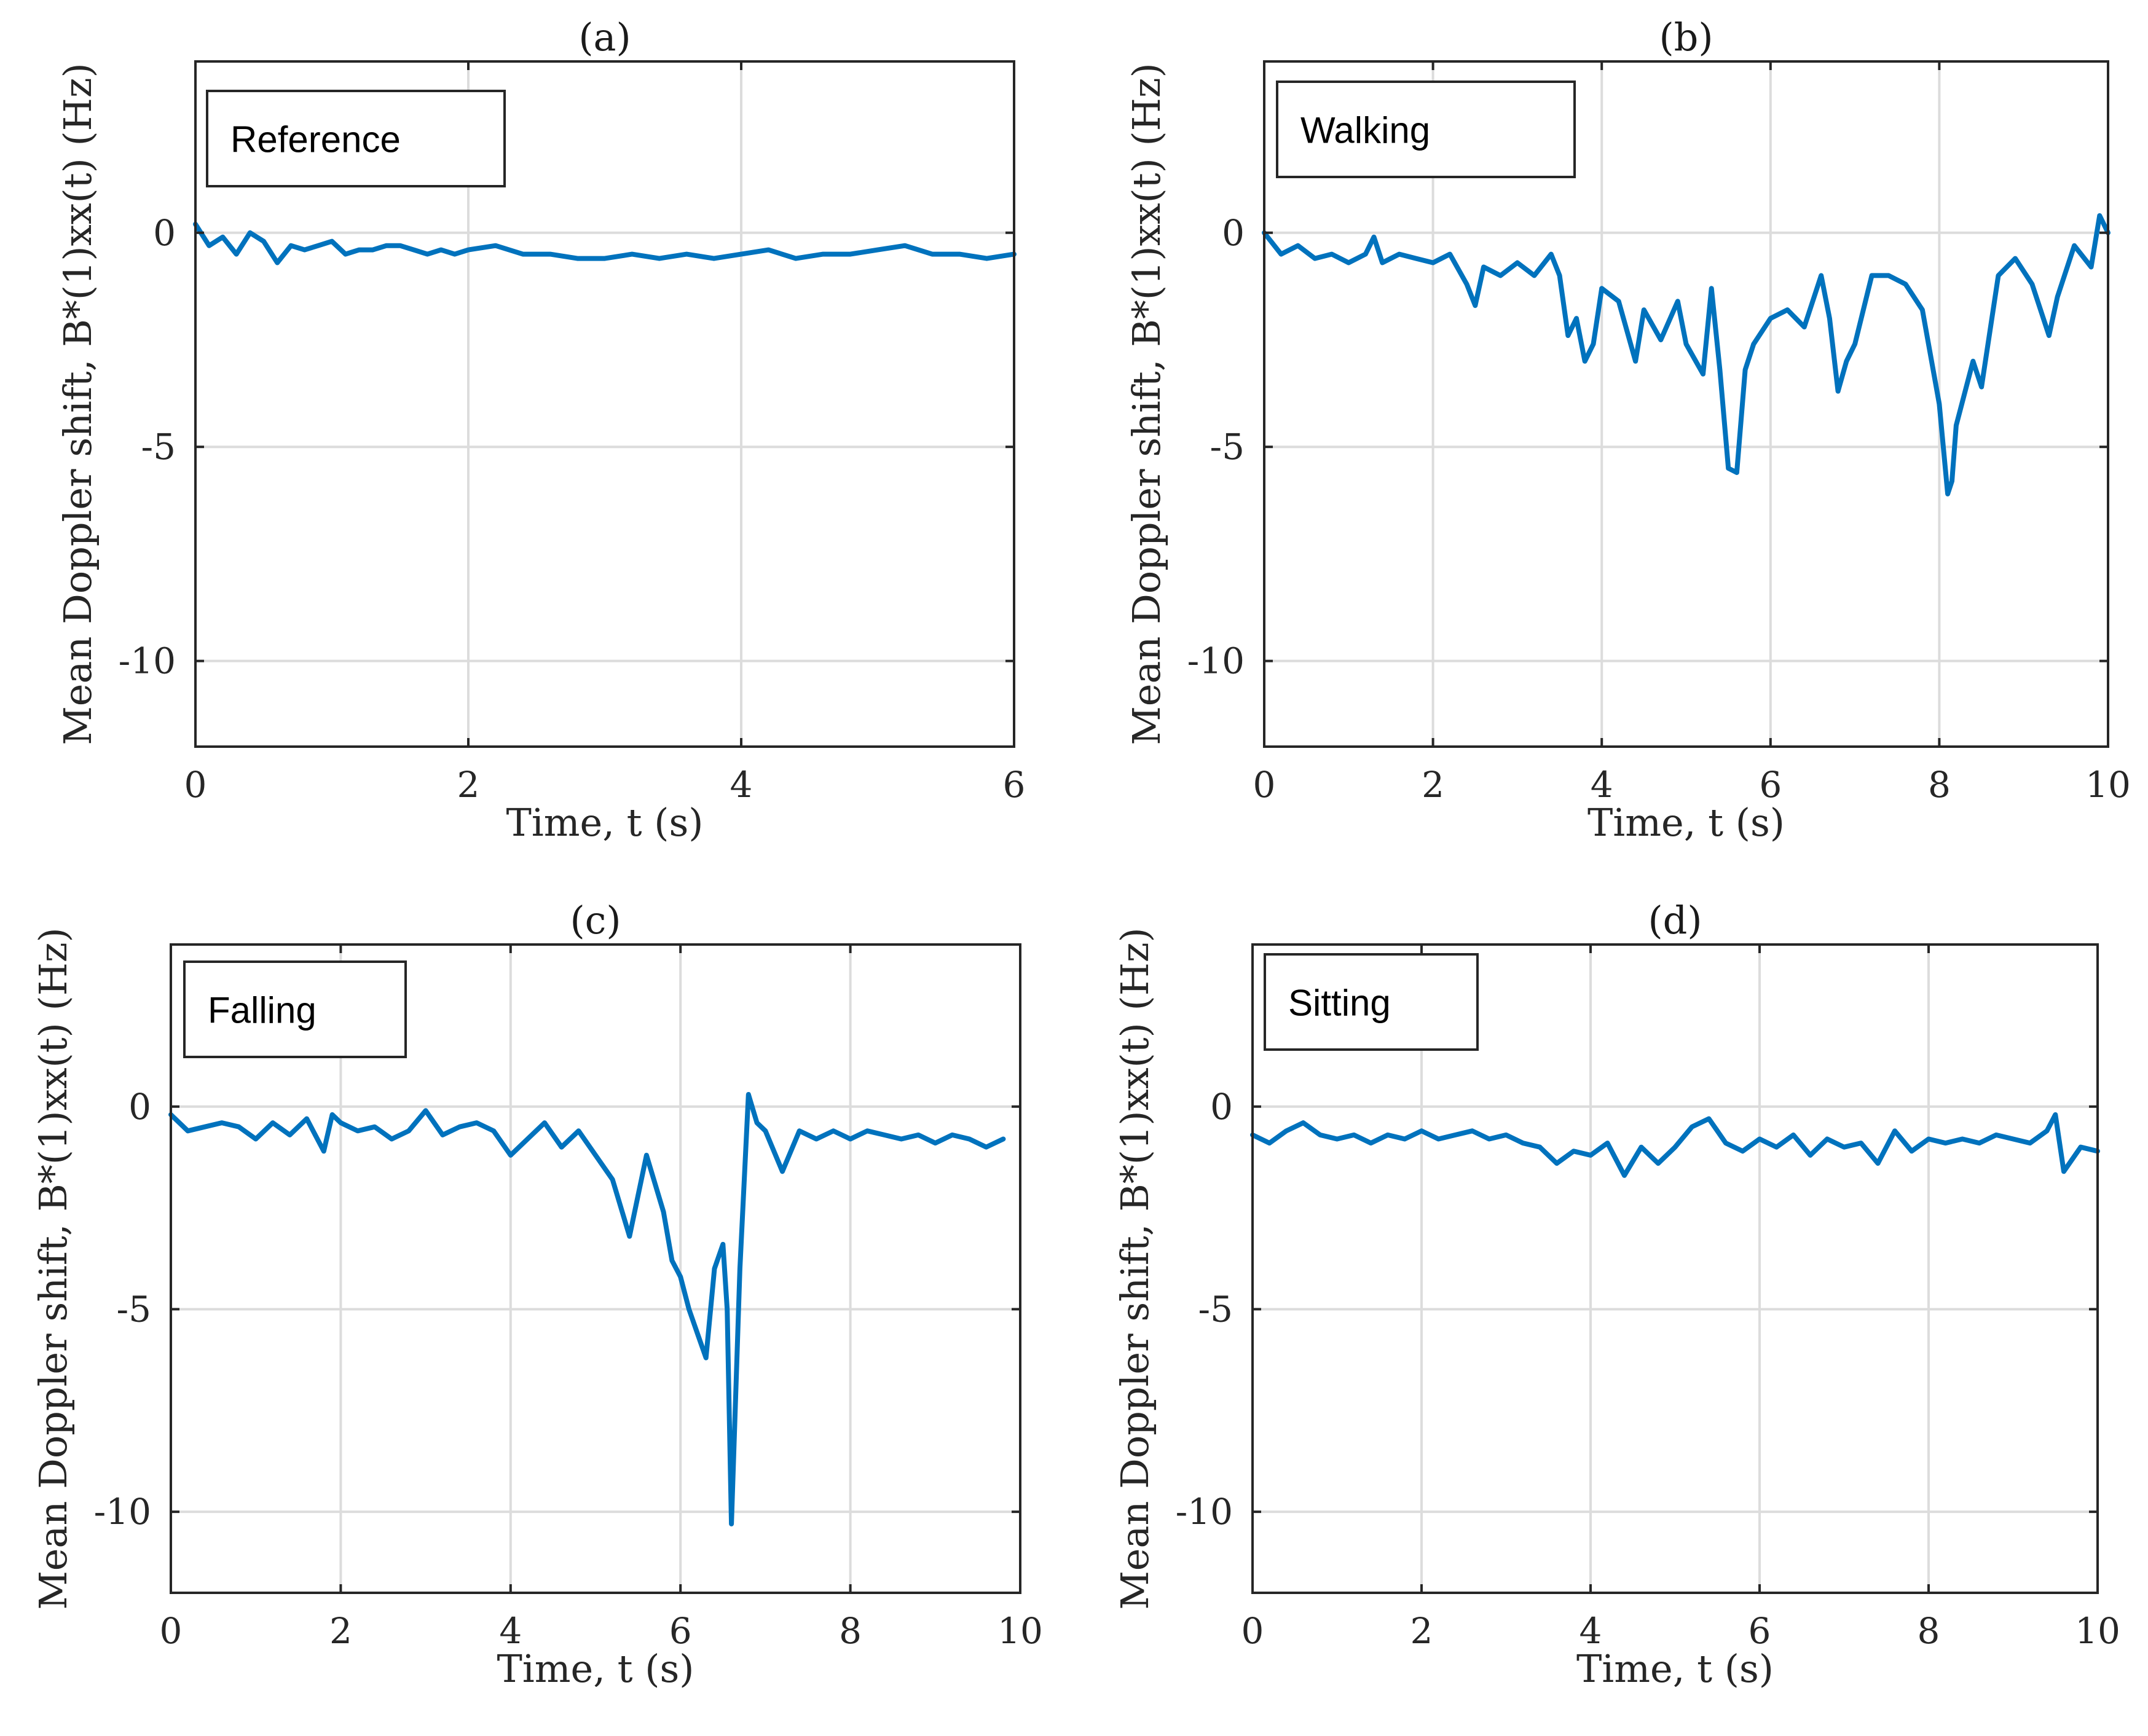 This screenshot has width=2148, height=1736. Describe the element at coordinates (605, 243) in the screenshot. I see `series-line-reference` at that location.